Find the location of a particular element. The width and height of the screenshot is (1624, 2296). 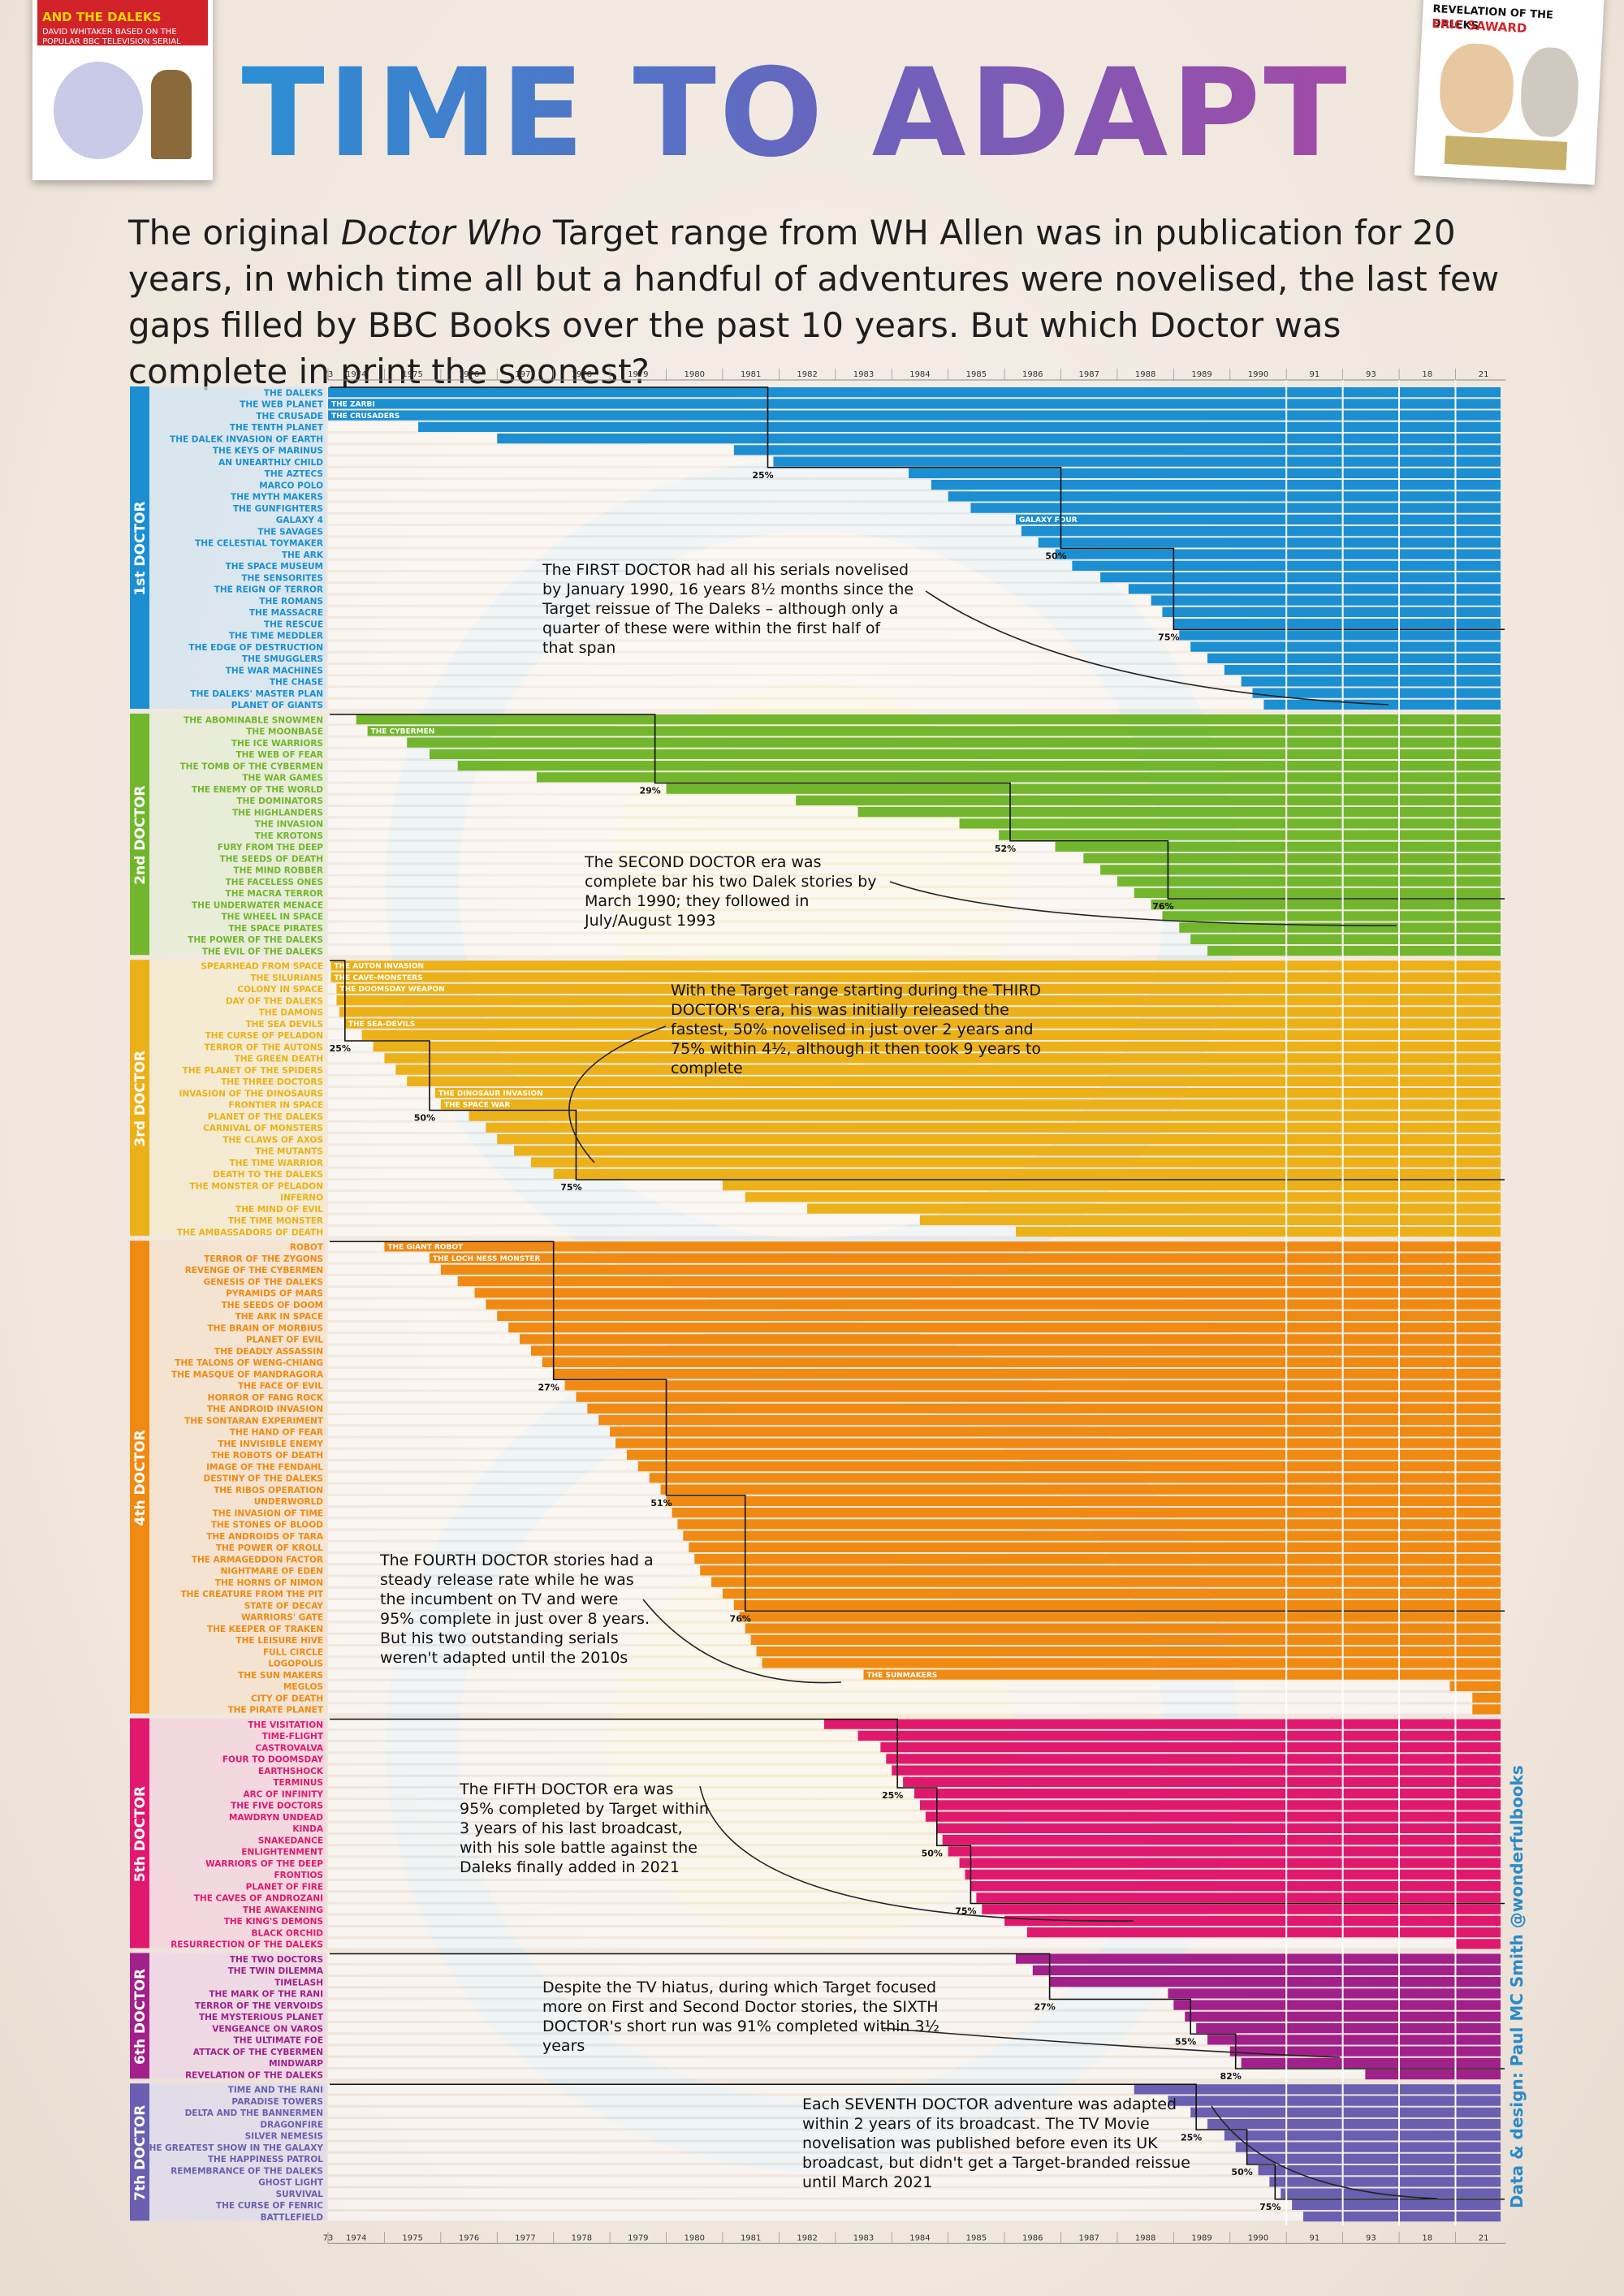

serial-label: THE SEEDS OF DOOM is located at coordinates (273, 1305).